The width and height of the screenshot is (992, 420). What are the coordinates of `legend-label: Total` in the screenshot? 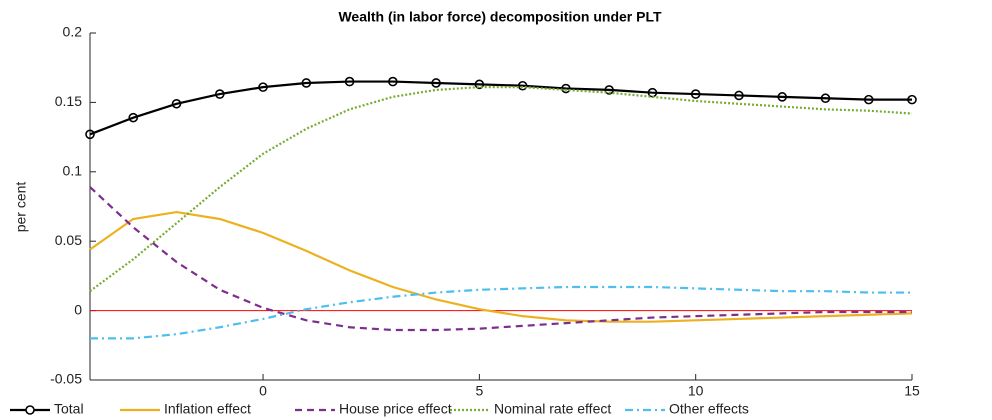 It's located at (69, 409).